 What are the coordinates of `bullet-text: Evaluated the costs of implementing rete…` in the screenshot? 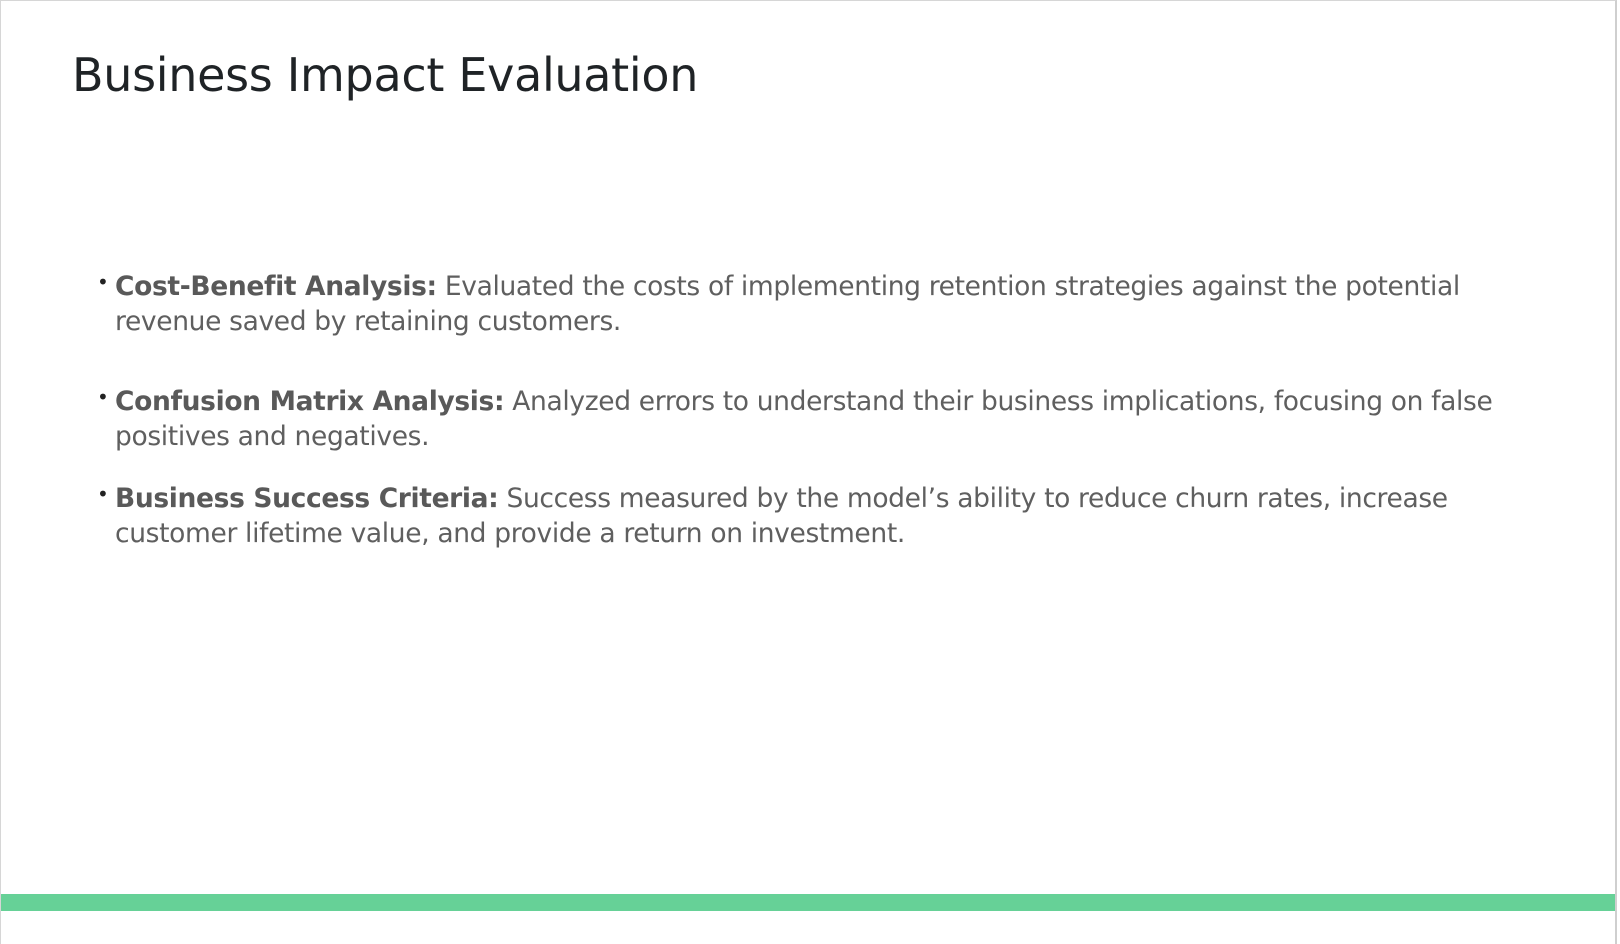 It's located at (787, 304).